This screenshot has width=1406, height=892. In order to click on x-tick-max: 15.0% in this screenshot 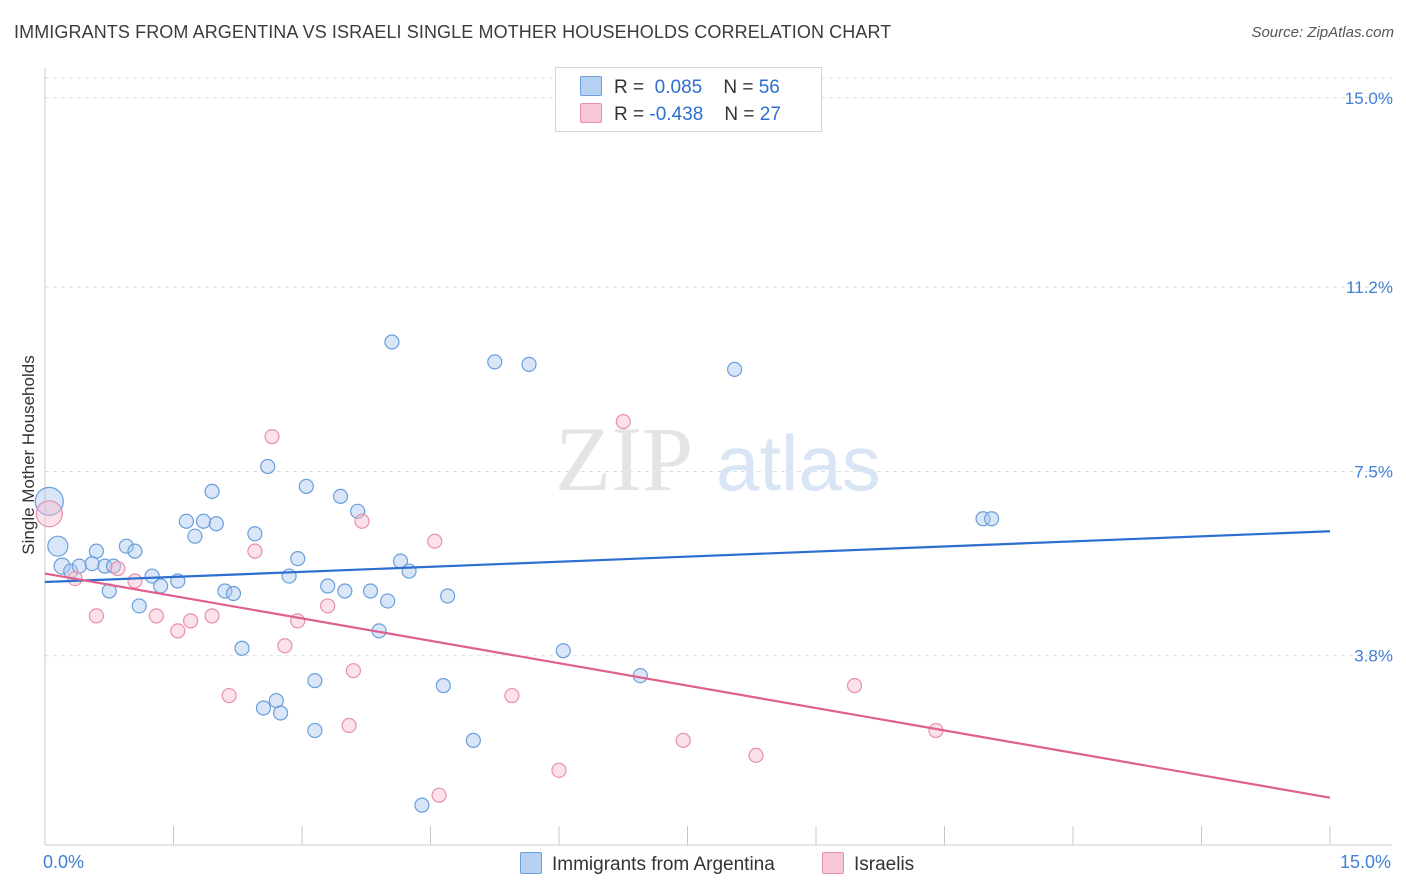, I will do `click(1366, 862)`.